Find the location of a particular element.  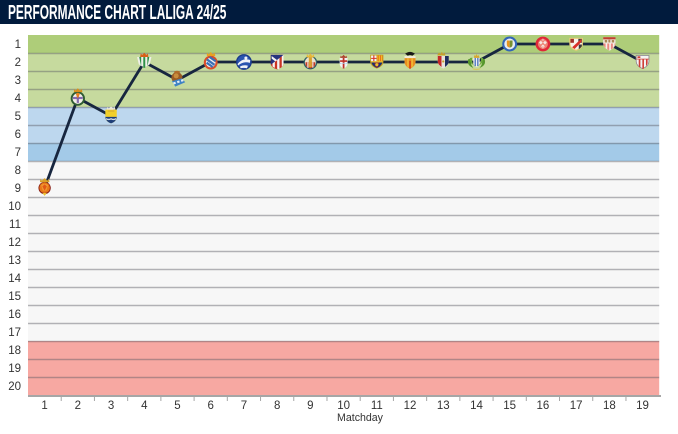

svg-text: Matchday is located at coordinates (360, 418).